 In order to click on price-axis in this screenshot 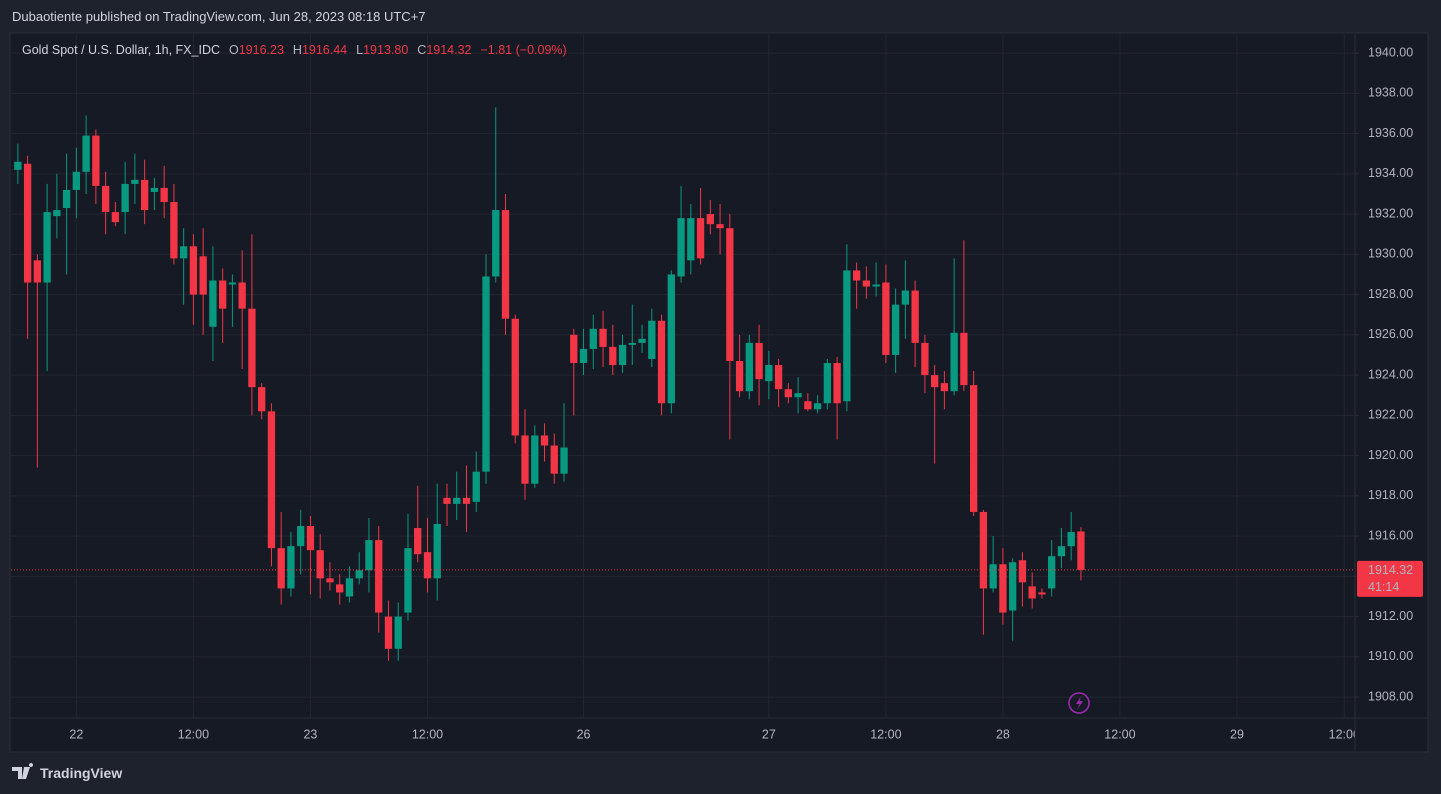, I will do `click(1391, 392)`.